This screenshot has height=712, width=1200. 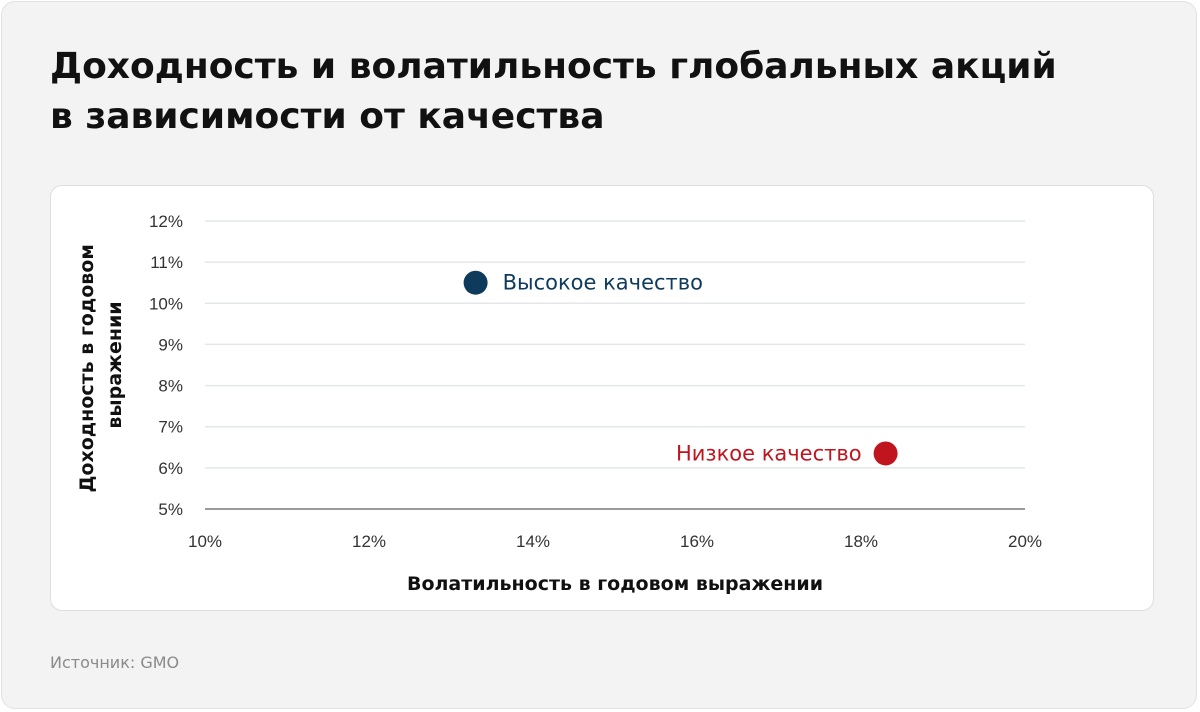 What do you see at coordinates (1025, 541) in the screenshot?
I see `x-tick-label: 20%` at bounding box center [1025, 541].